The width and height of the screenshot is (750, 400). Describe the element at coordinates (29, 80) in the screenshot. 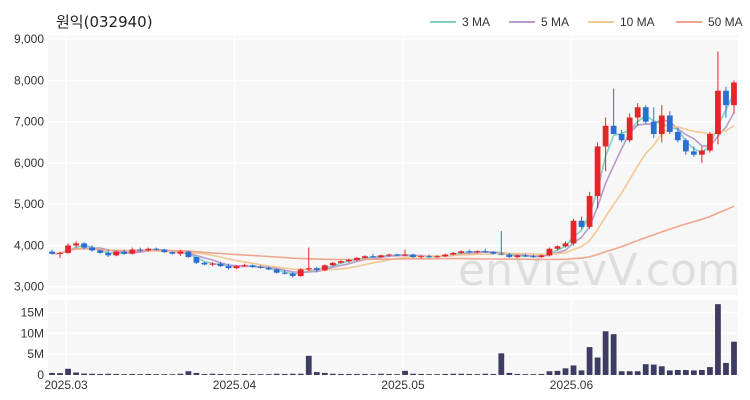

I see `price-tick-label: 8,000` at that location.